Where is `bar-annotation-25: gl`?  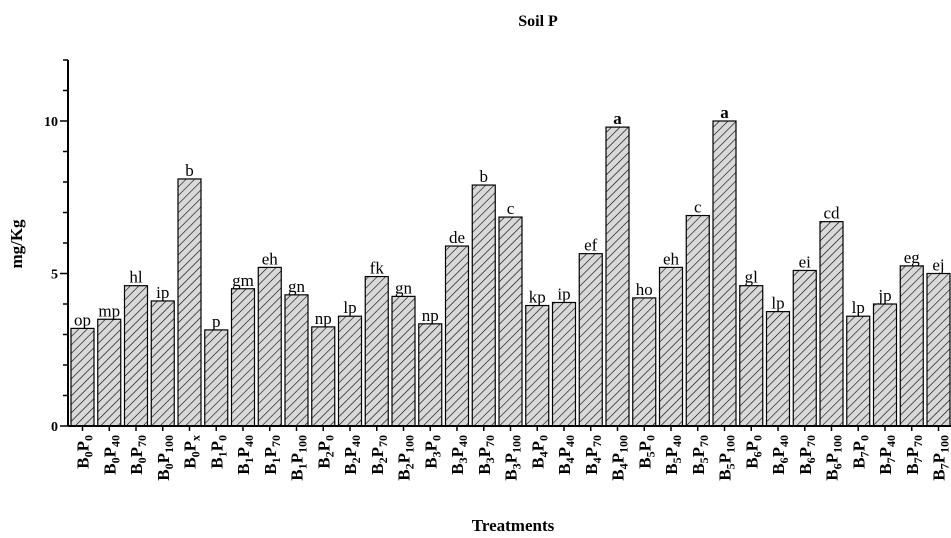 bar-annotation-25: gl is located at coordinates (752, 277).